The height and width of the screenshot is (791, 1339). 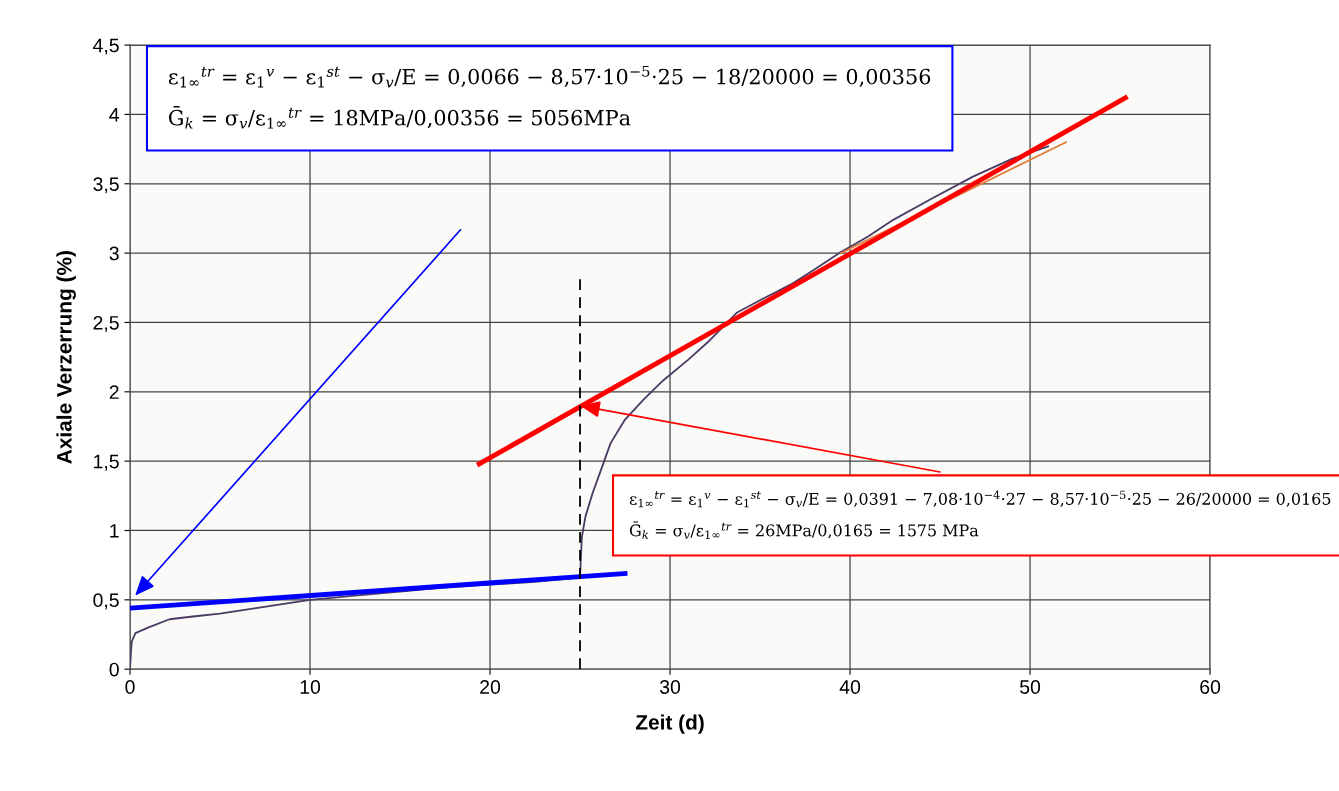 What do you see at coordinates (114, 531) in the screenshot?
I see `y-tick-label: 1` at bounding box center [114, 531].